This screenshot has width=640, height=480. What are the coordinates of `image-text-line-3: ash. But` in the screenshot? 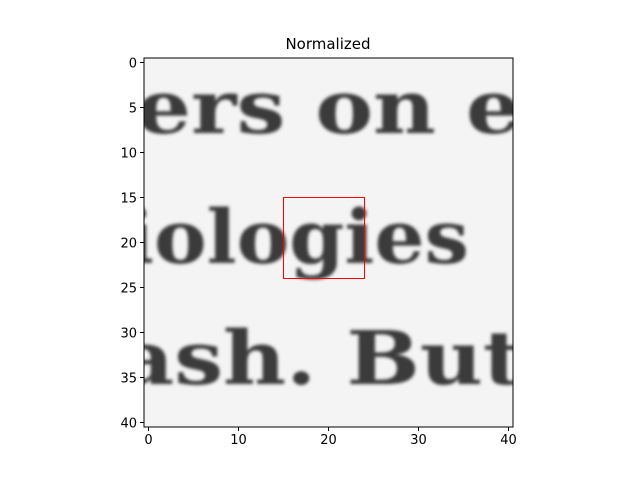 It's located at (320, 359).